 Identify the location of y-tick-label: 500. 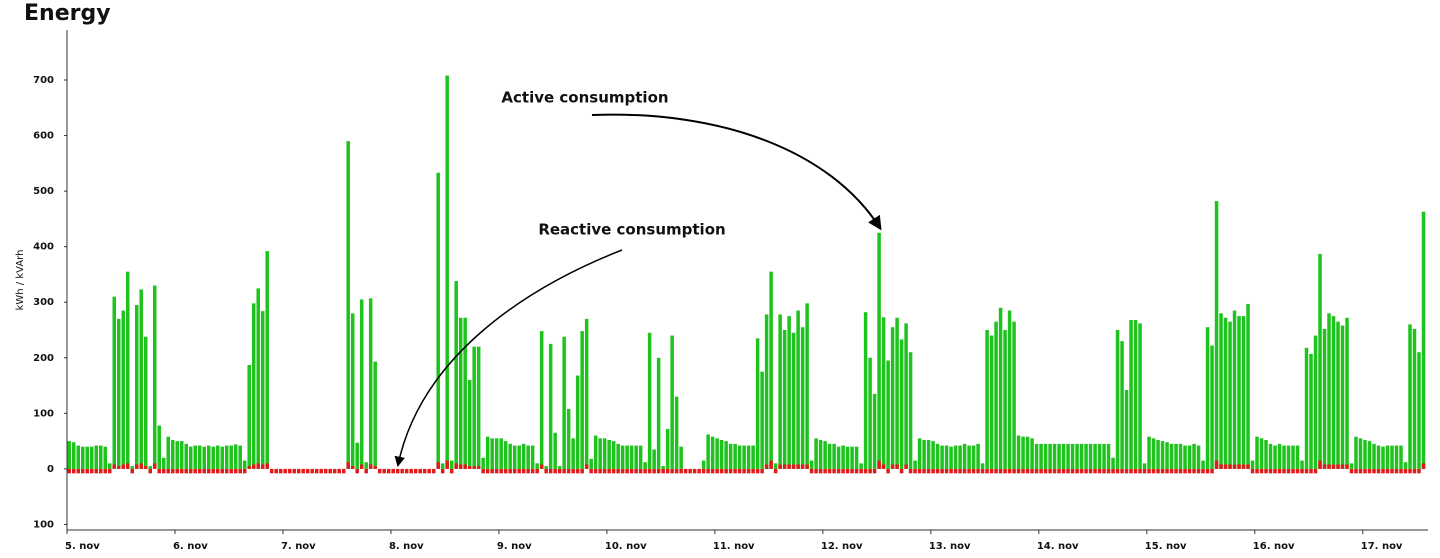
(43, 191).